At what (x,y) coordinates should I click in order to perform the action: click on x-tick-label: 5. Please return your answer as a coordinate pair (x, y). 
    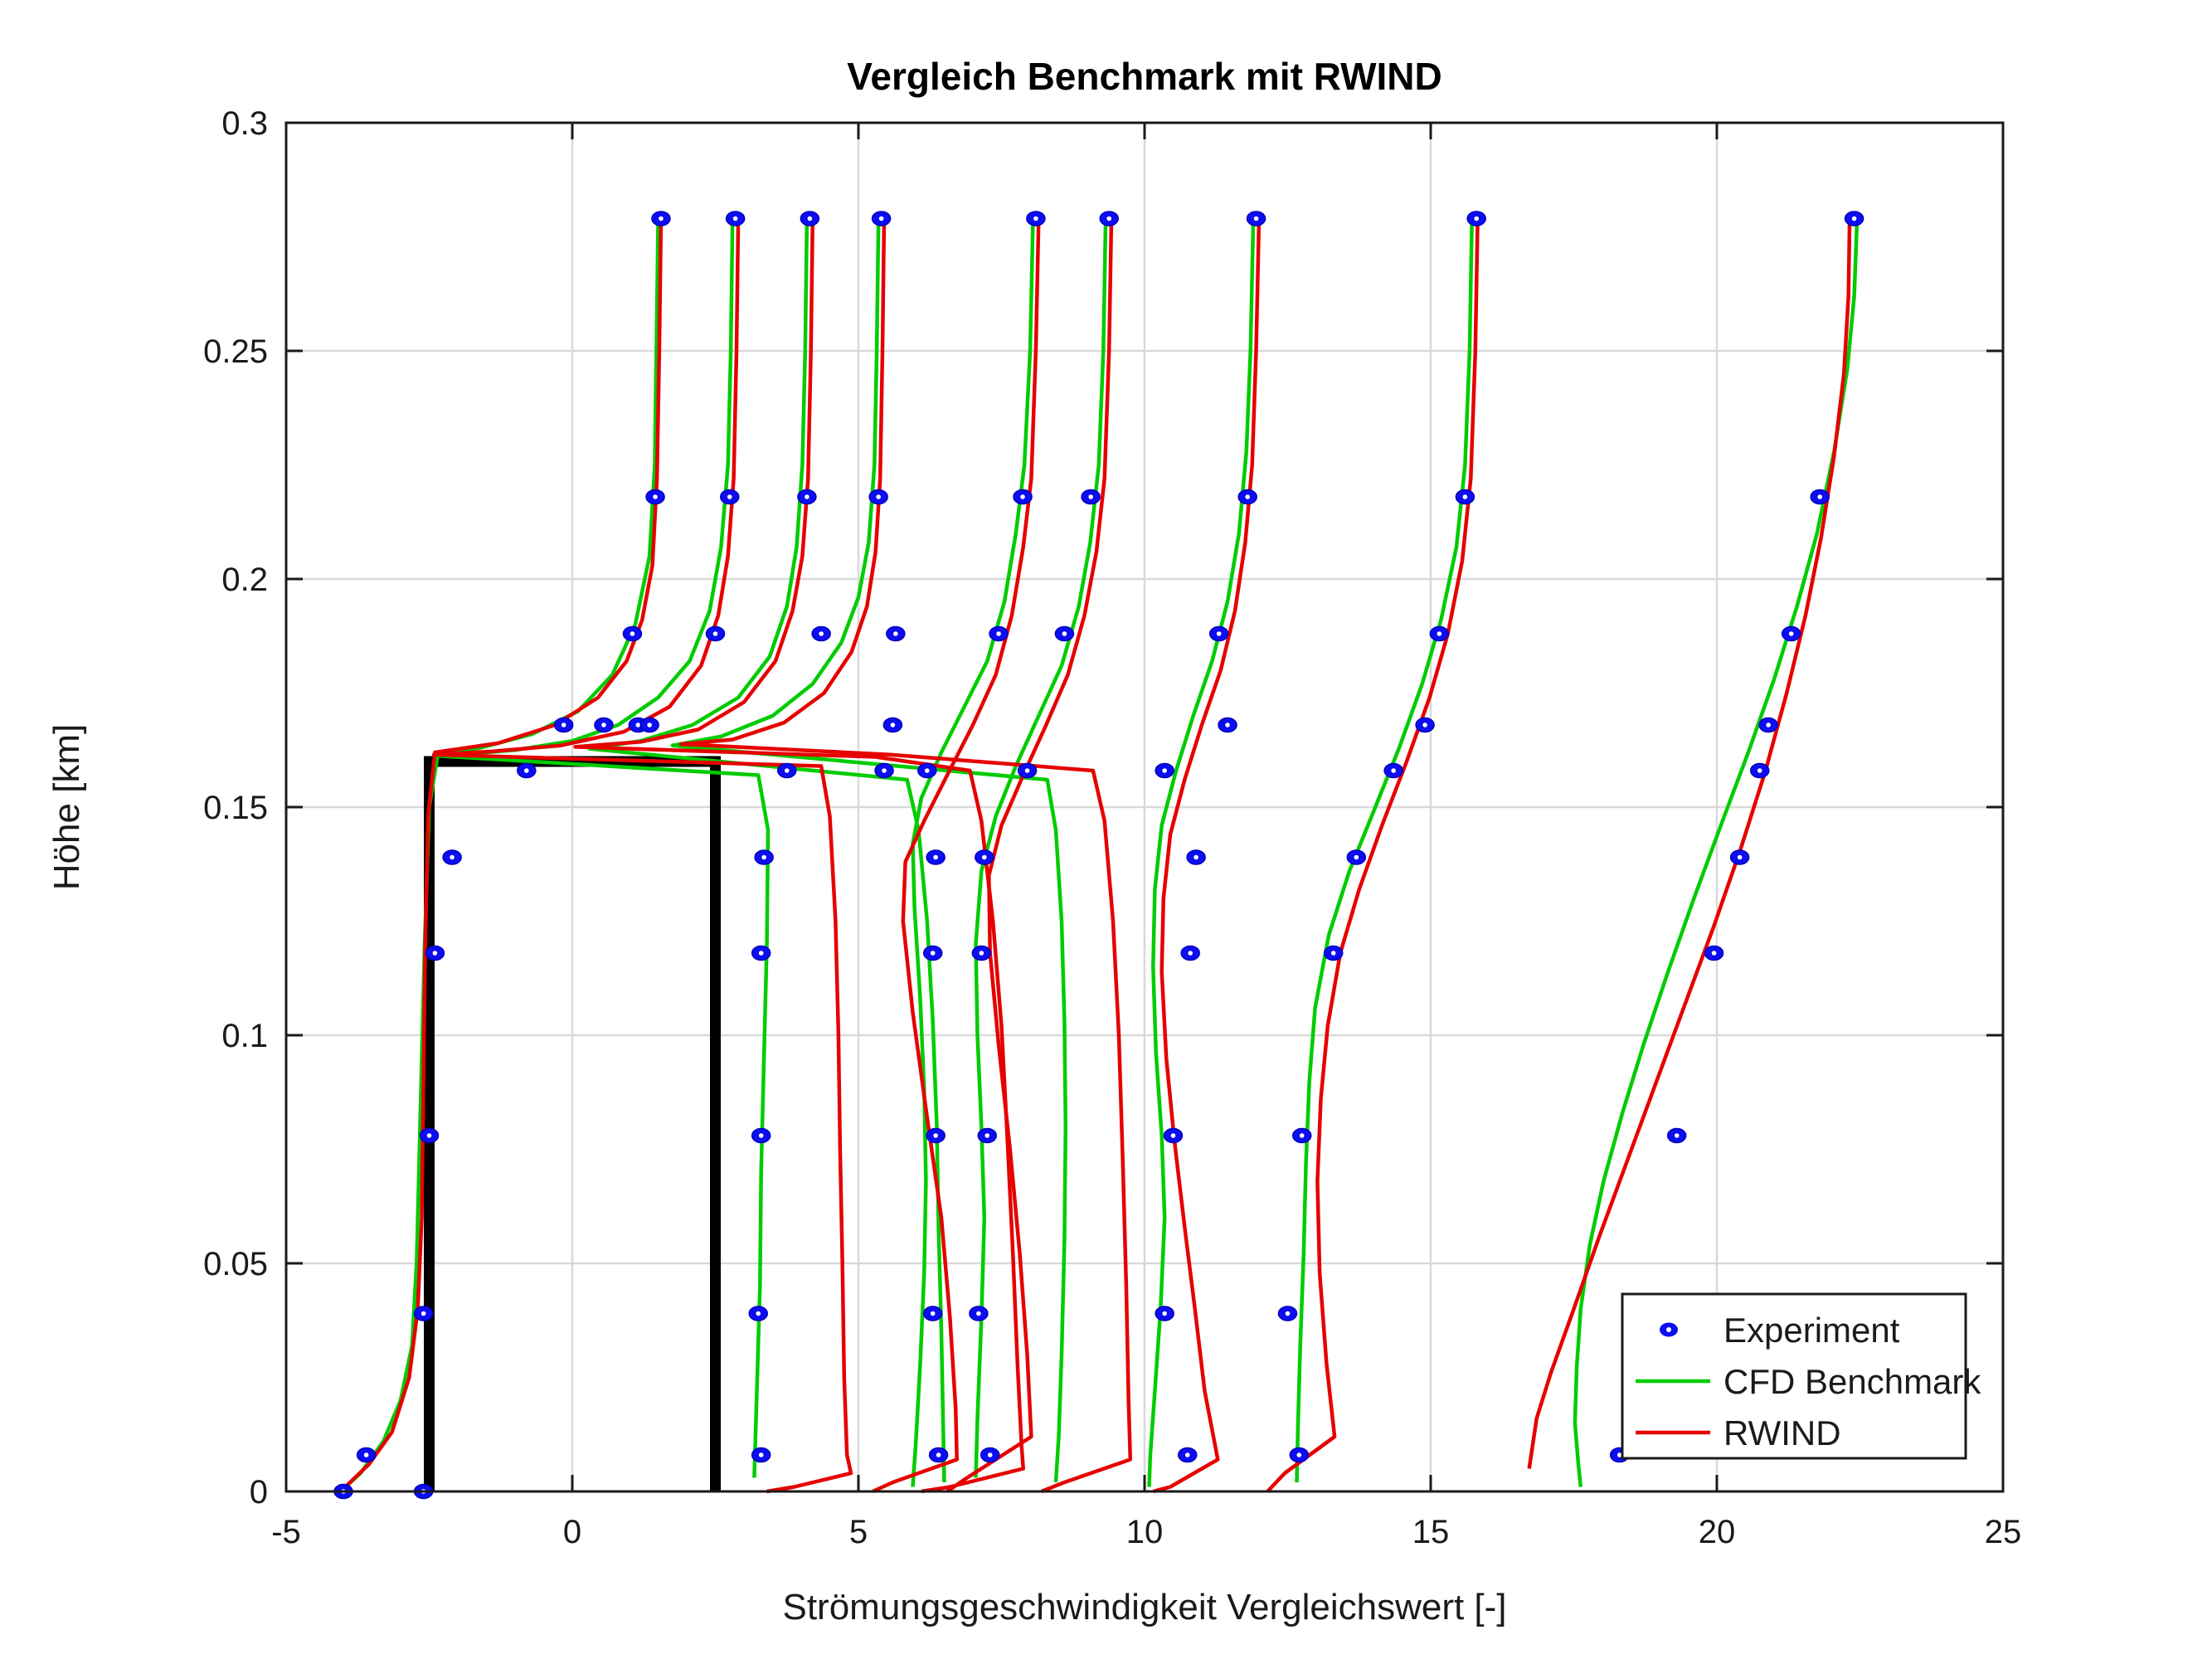
    Looking at the image, I should click on (859, 1532).